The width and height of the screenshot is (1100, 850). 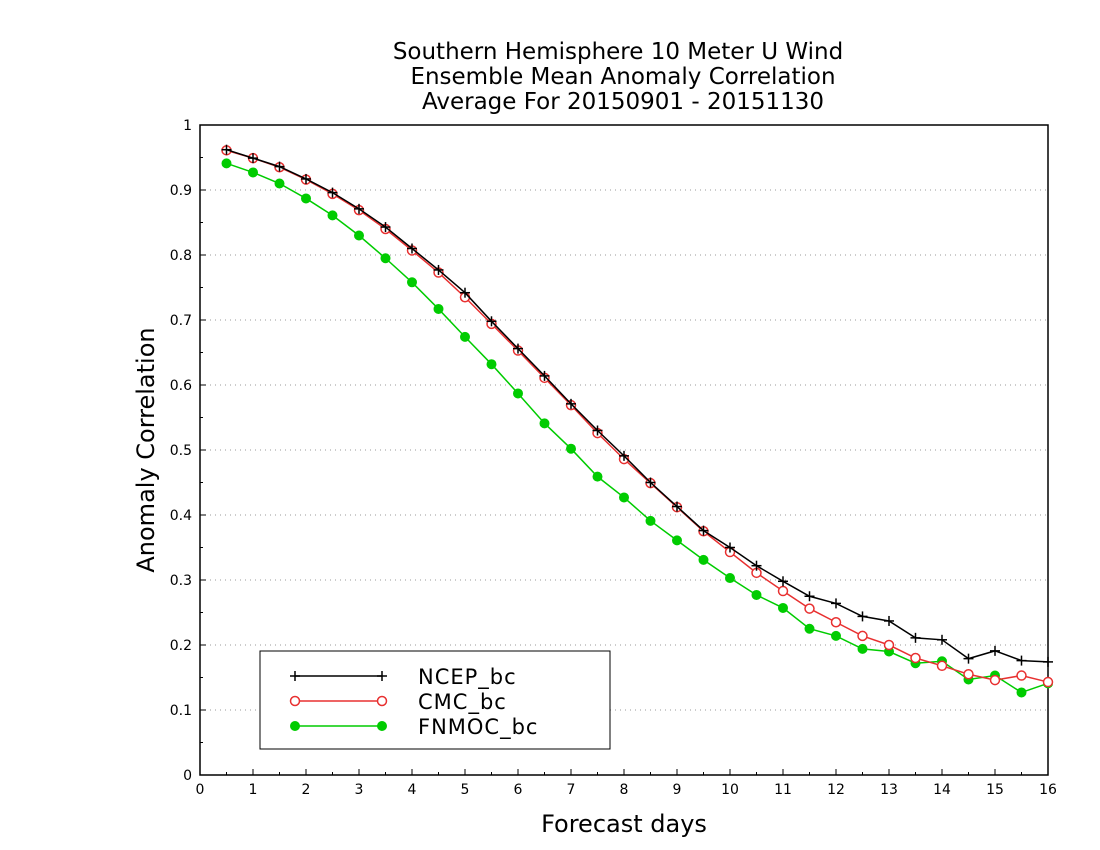 What do you see at coordinates (942, 790) in the screenshot?
I see `x-tick-label-14: 14` at bounding box center [942, 790].